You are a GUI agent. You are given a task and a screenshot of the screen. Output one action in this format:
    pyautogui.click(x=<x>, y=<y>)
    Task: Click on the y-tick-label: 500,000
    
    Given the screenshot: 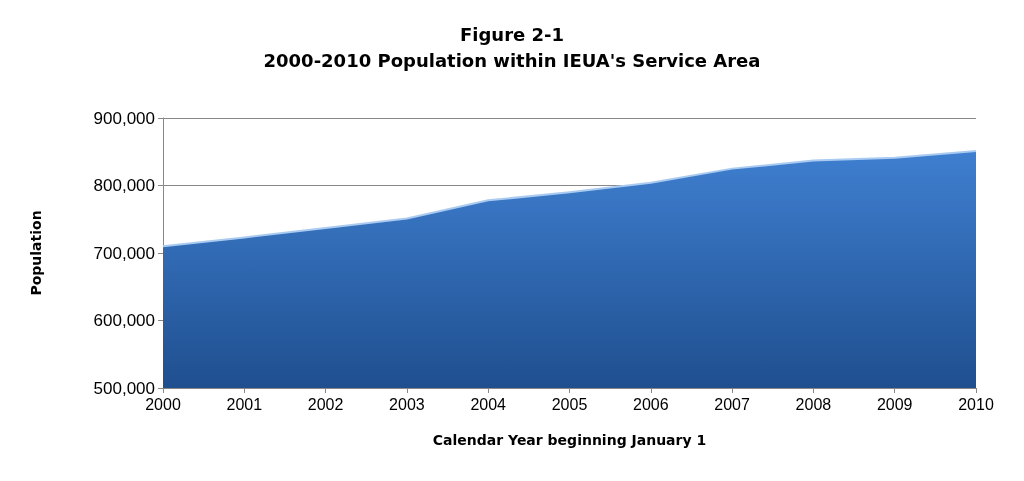 What is the action you would take?
    pyautogui.click(x=124, y=388)
    